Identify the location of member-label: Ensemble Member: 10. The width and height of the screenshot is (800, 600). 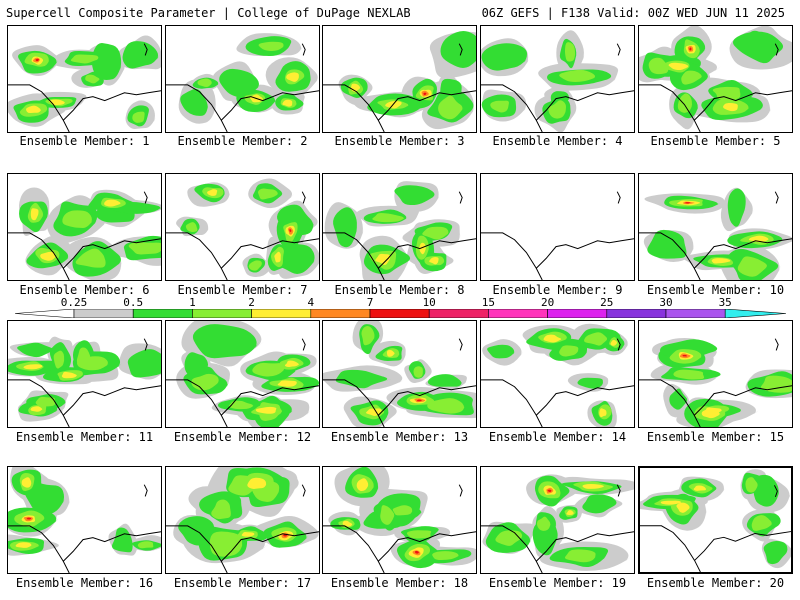
(715, 290).